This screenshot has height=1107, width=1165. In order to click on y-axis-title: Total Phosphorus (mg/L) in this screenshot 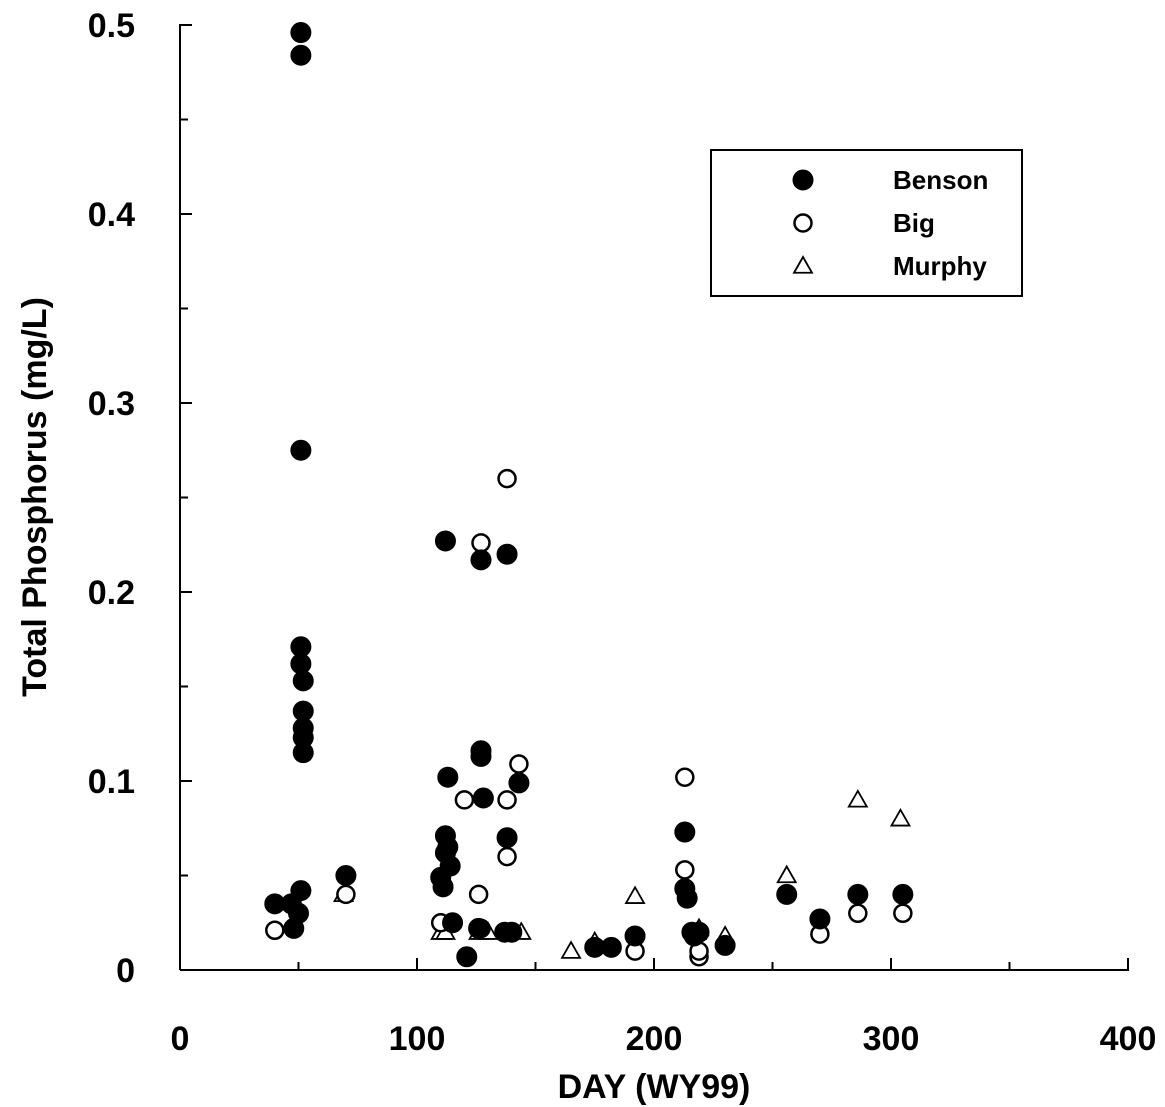, I will do `click(35, 497)`.